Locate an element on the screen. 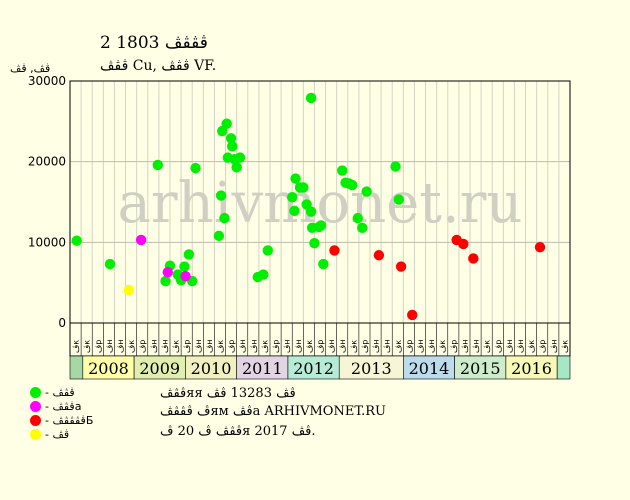 This screenshot has width=630, height=500. info-line-source: ڤ ڤڤڤڤям ڤڤa ARHIVMONET.RU is located at coordinates (273, 411).